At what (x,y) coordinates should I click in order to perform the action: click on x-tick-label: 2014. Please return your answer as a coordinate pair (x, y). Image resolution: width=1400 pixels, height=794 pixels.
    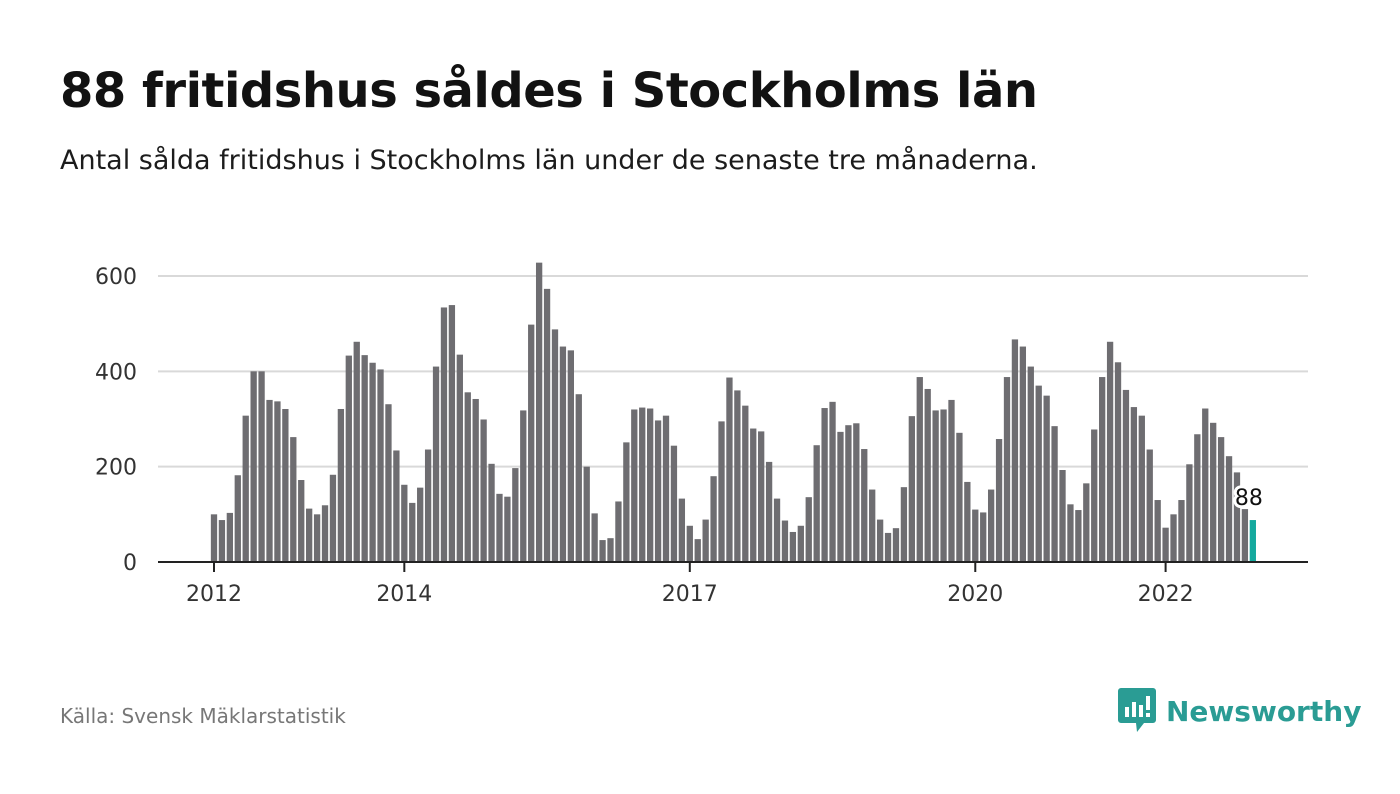
    Looking at the image, I should click on (404, 594).